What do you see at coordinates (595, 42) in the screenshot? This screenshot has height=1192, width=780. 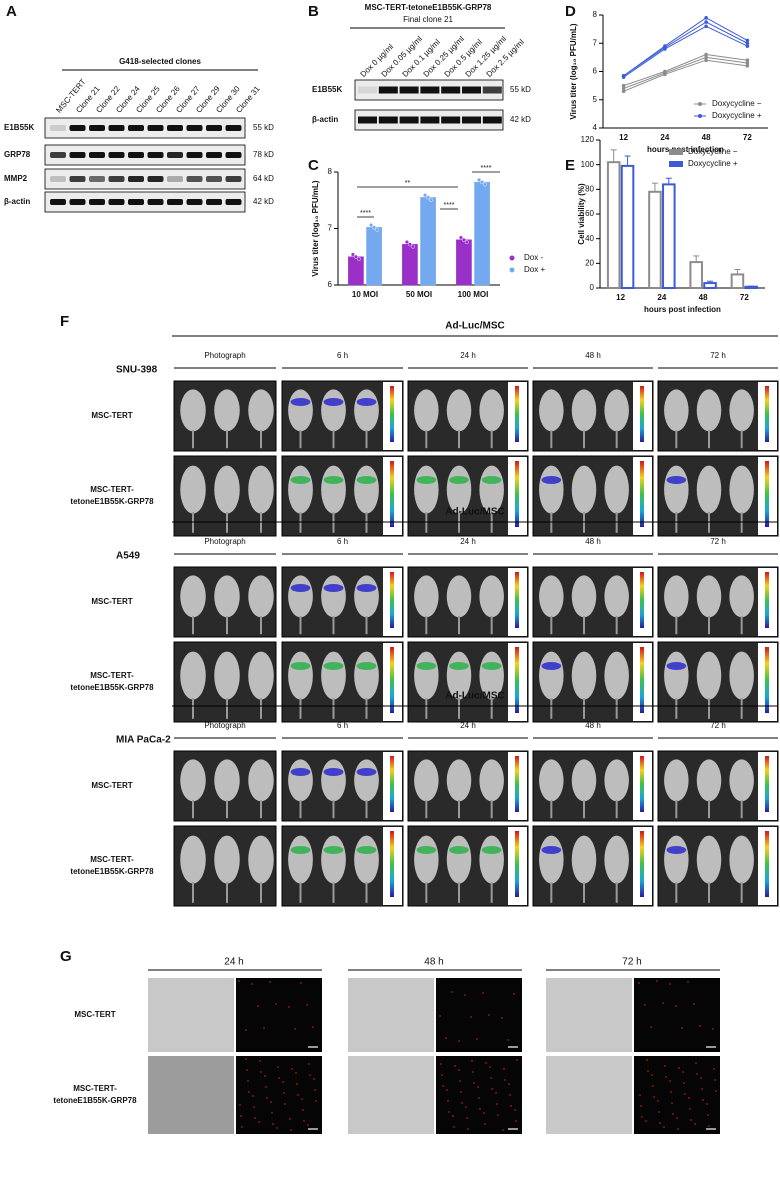 I see `y-tick-label: 7` at bounding box center [595, 42].